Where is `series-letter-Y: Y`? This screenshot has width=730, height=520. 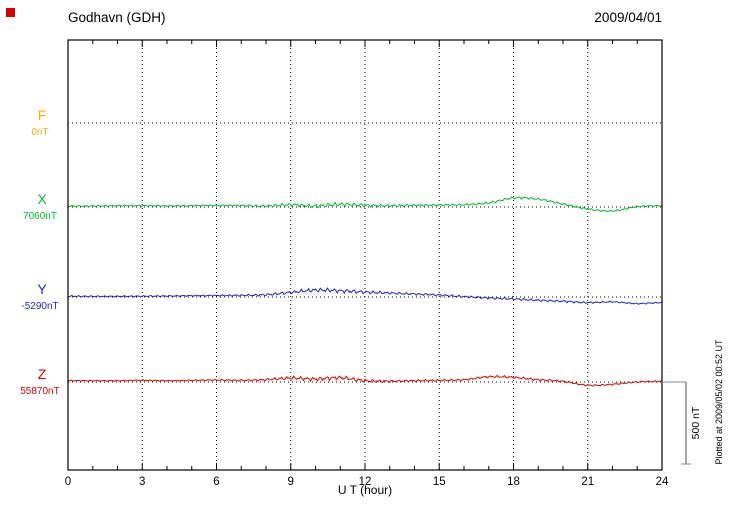 series-letter-Y: Y is located at coordinates (42, 289).